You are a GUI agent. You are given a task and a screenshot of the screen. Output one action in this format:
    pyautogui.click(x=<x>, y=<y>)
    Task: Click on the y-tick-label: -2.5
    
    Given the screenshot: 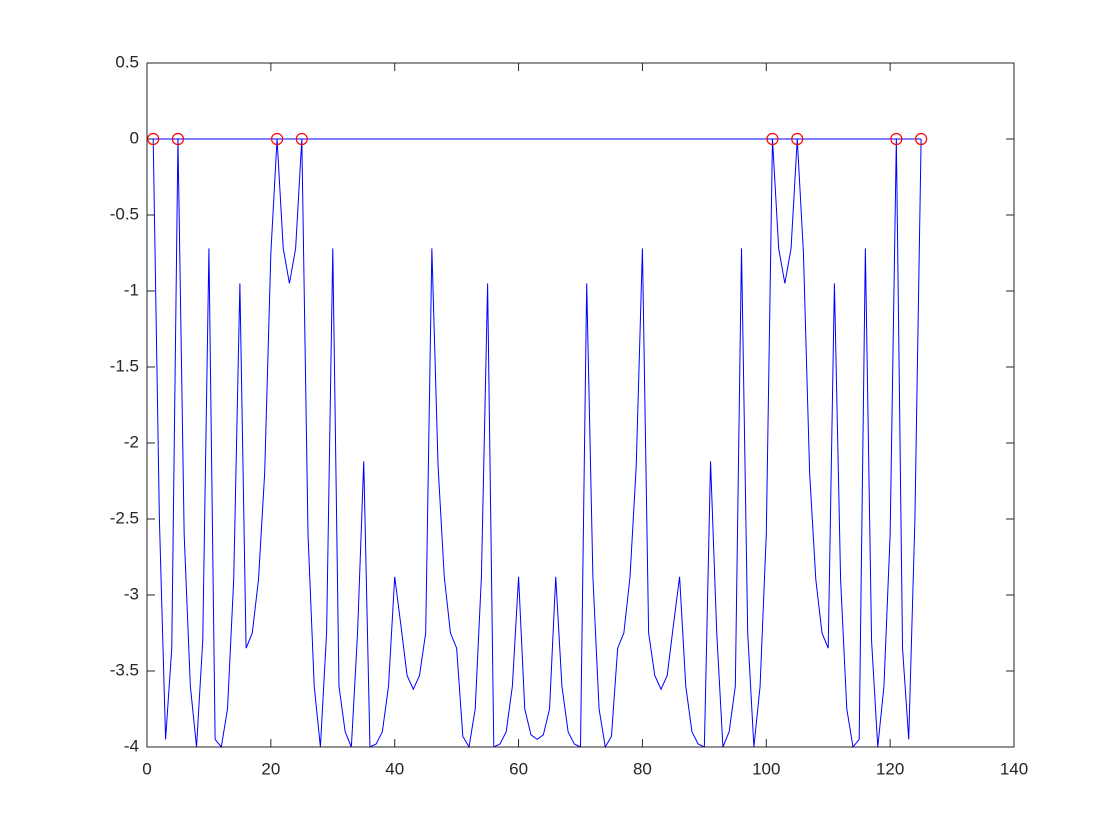 What is the action you would take?
    pyautogui.click(x=124, y=517)
    